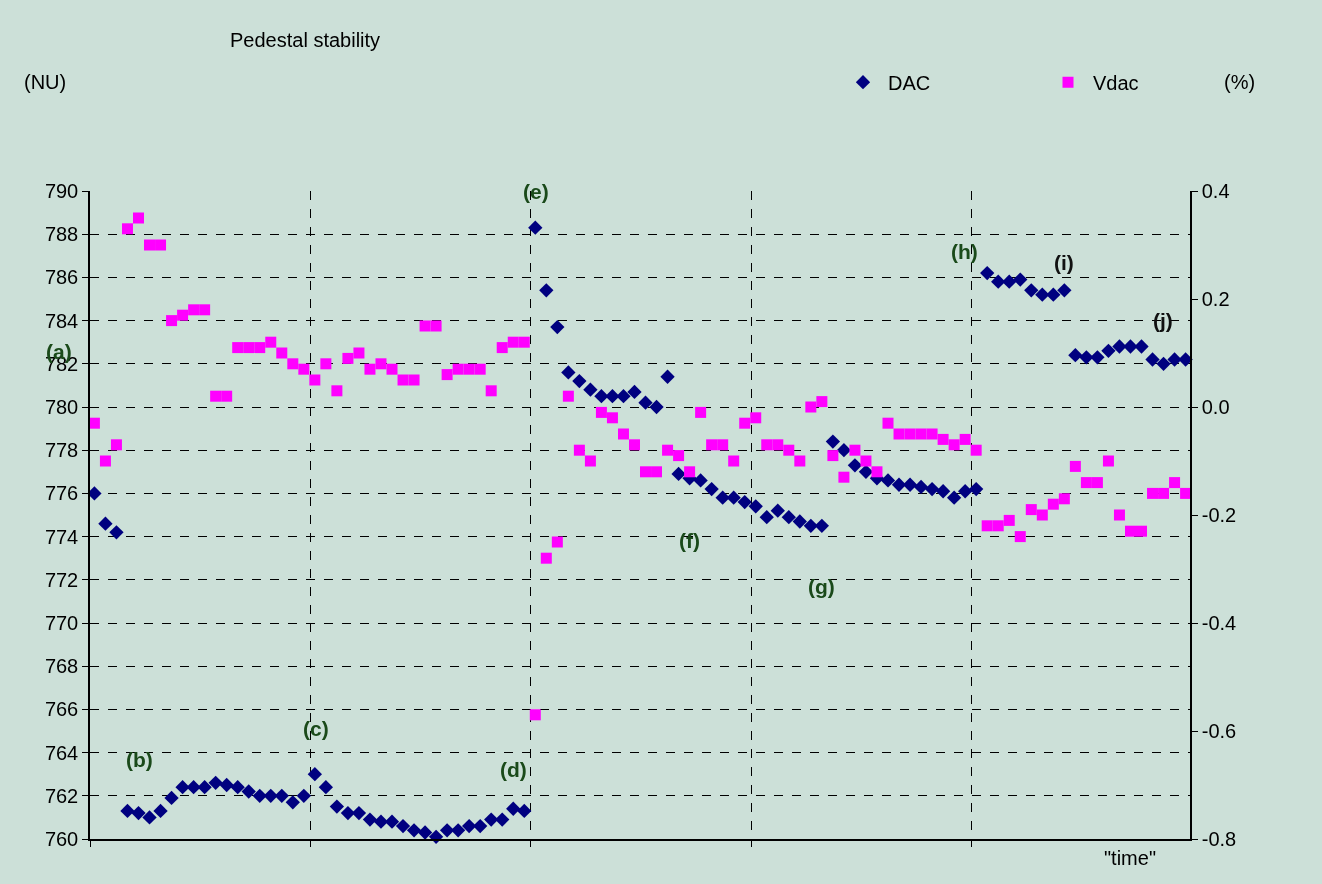  Describe the element at coordinates (61, 536) in the screenshot. I see `y-tick-label: 774` at that location.